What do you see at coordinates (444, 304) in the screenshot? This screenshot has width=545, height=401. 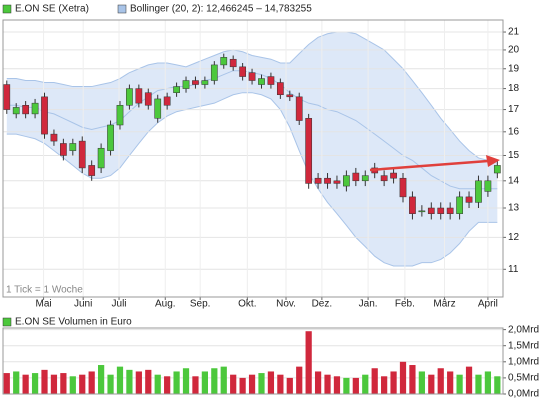 I see `x-tick-label: März` at bounding box center [444, 304].